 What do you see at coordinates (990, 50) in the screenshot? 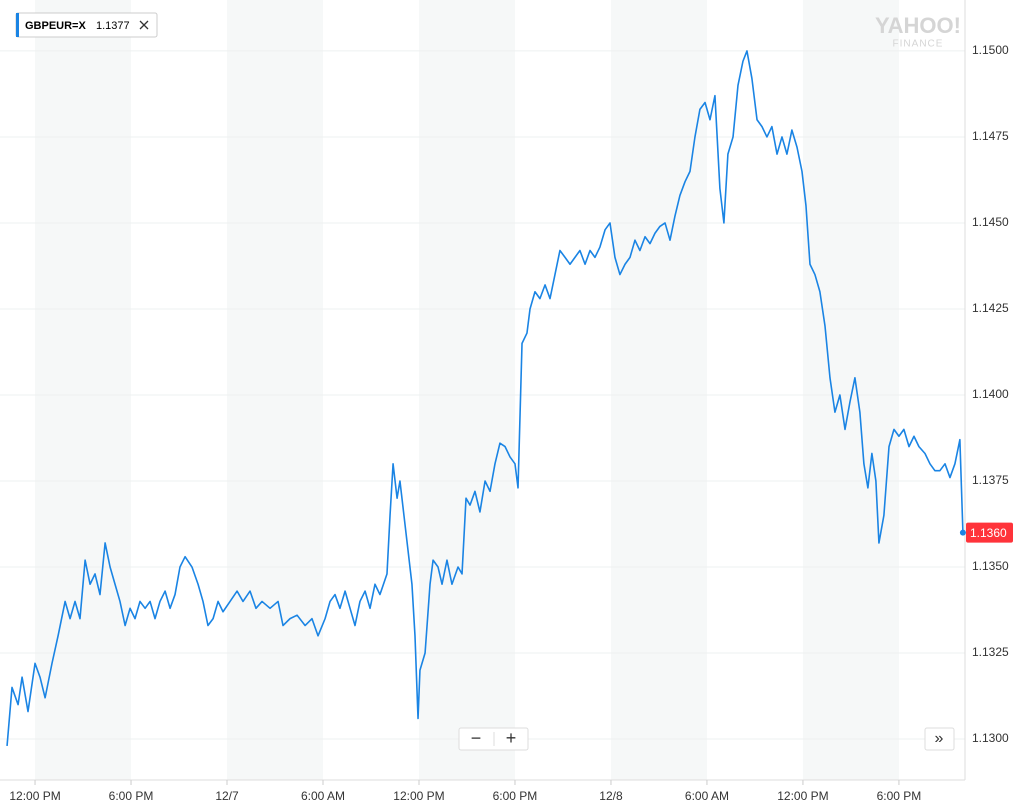
I see `y-tick-label: 1.1500` at bounding box center [990, 50].